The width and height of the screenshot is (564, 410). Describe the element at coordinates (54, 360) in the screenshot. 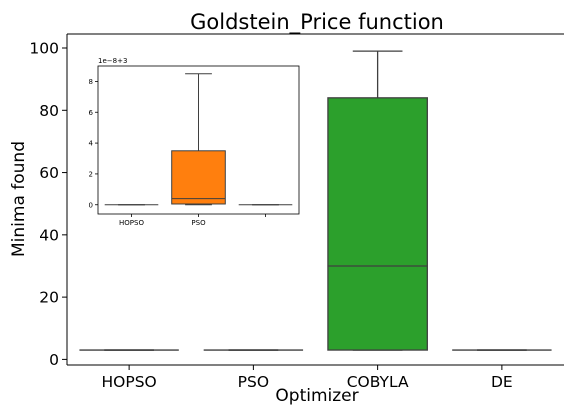

I see `y-tick-label-0: 0` at that location.